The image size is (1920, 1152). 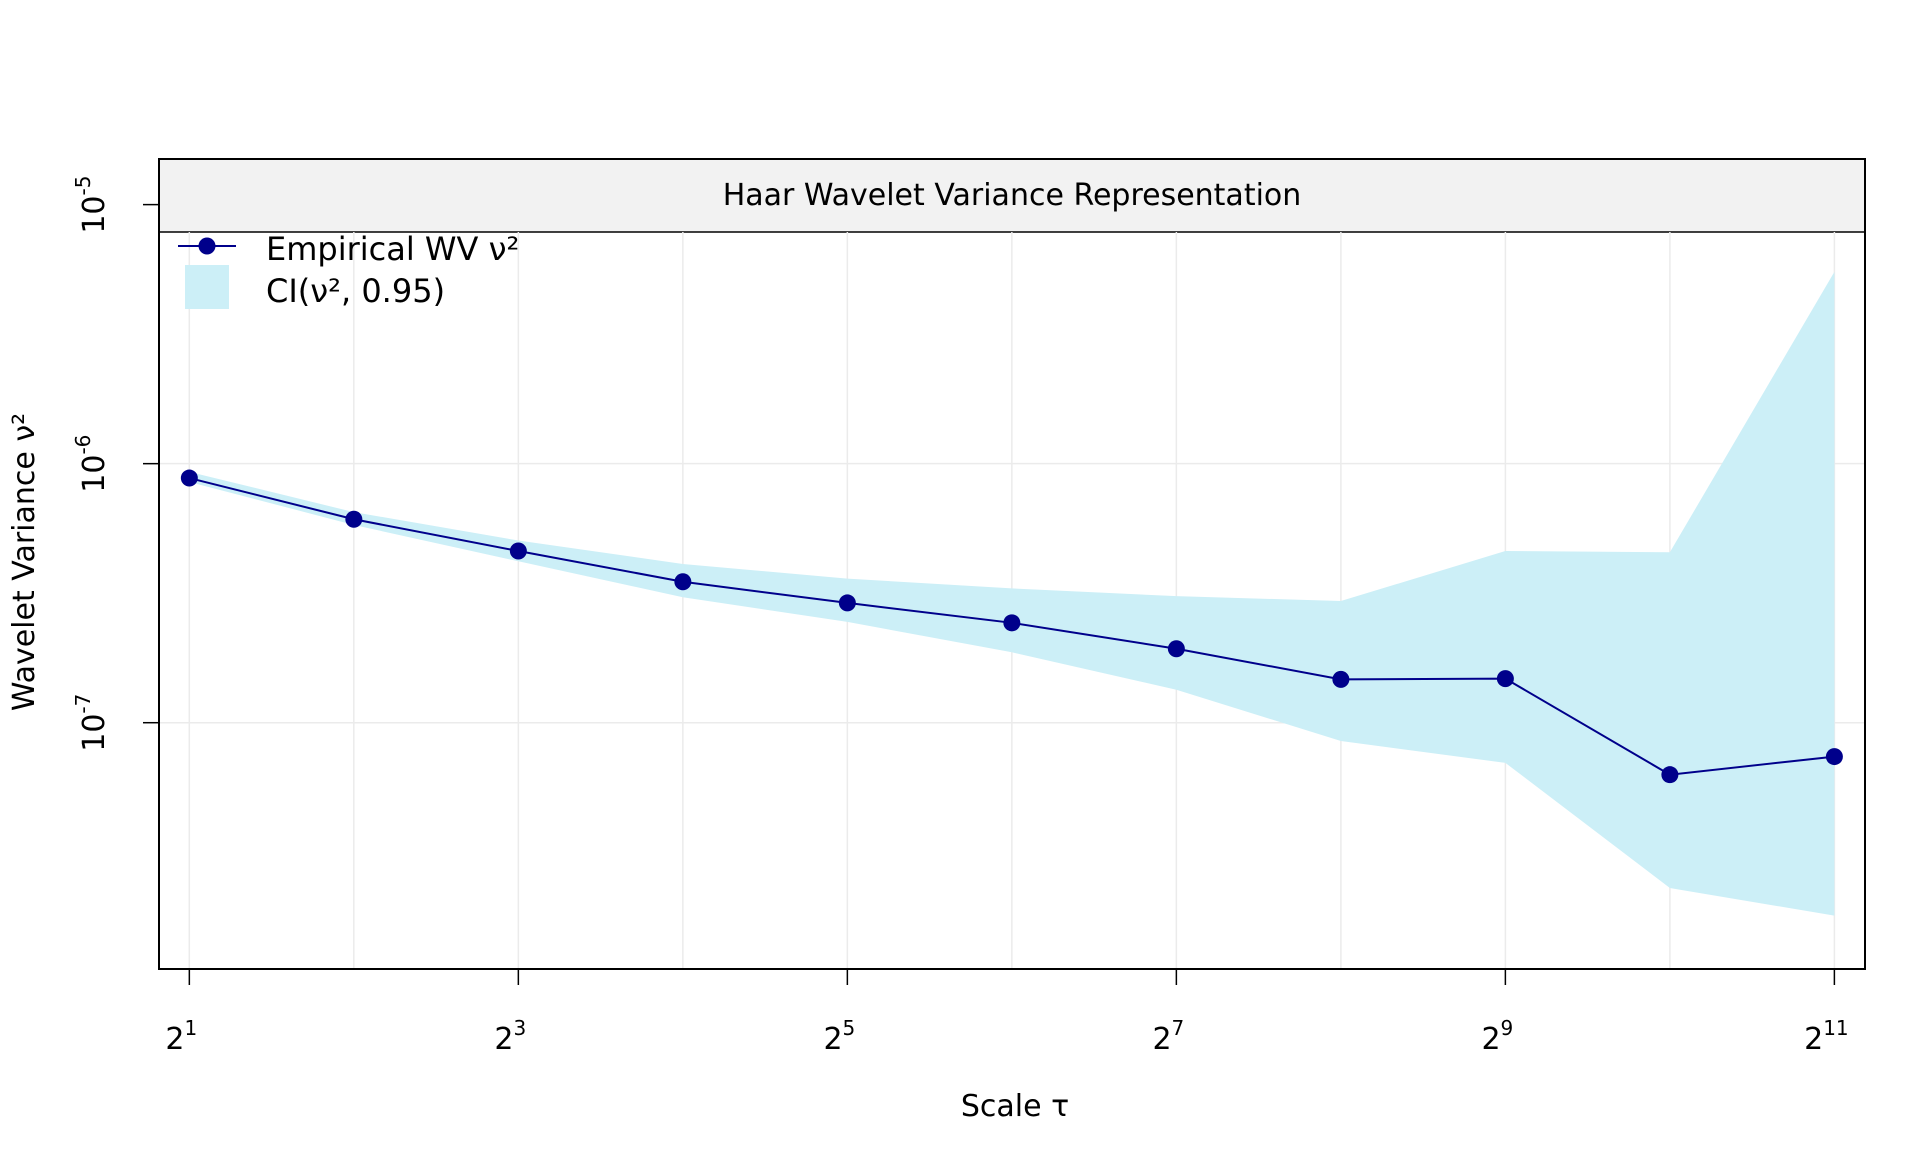 What do you see at coordinates (181, 1036) in the screenshot?
I see `x-tick-label: 21` at bounding box center [181, 1036].